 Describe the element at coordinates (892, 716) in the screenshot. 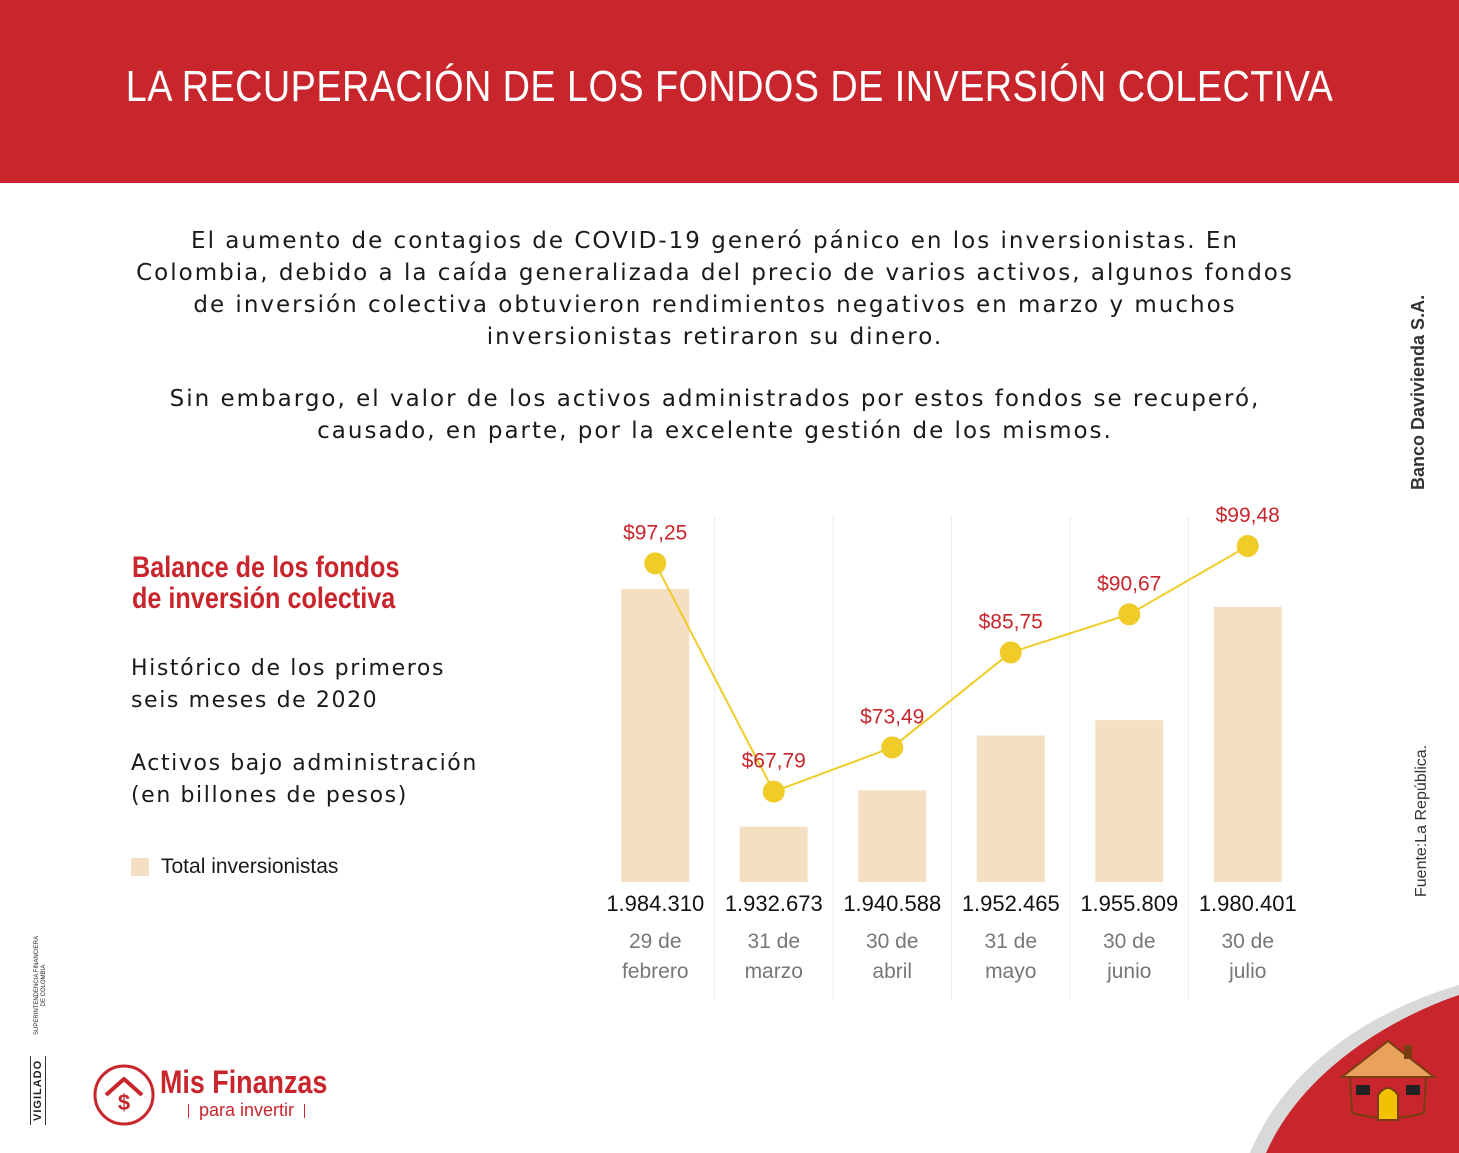

I see `activos-value-label: $73,49` at that location.